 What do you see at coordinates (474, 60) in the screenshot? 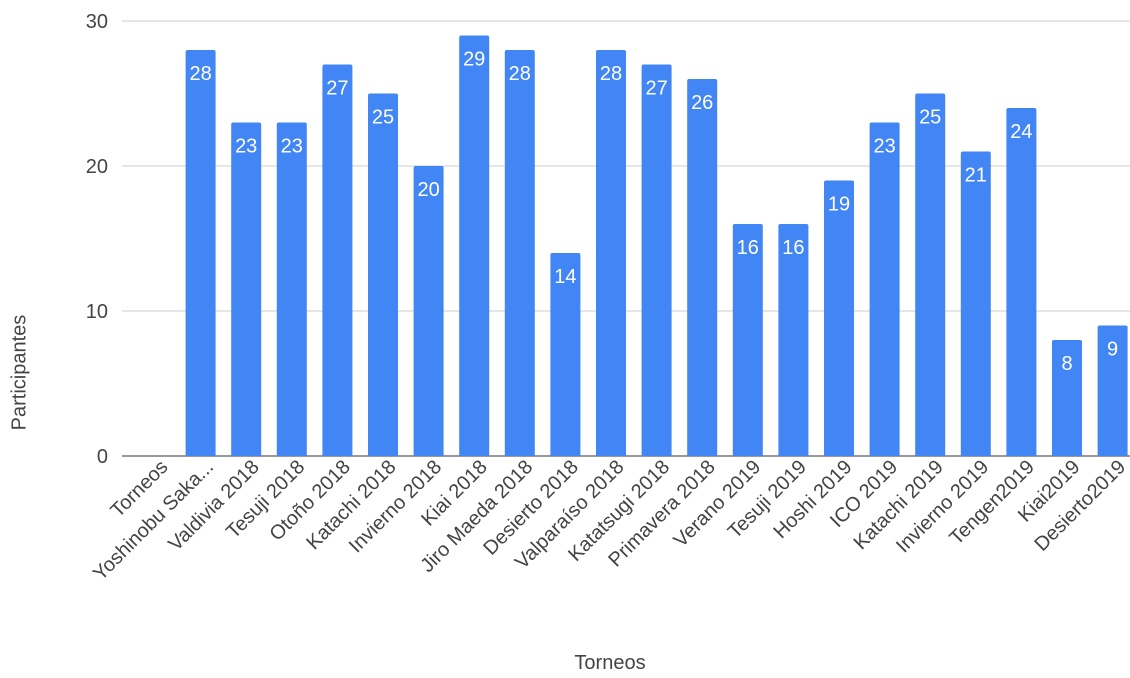
I see `data-label: 29` at bounding box center [474, 60].